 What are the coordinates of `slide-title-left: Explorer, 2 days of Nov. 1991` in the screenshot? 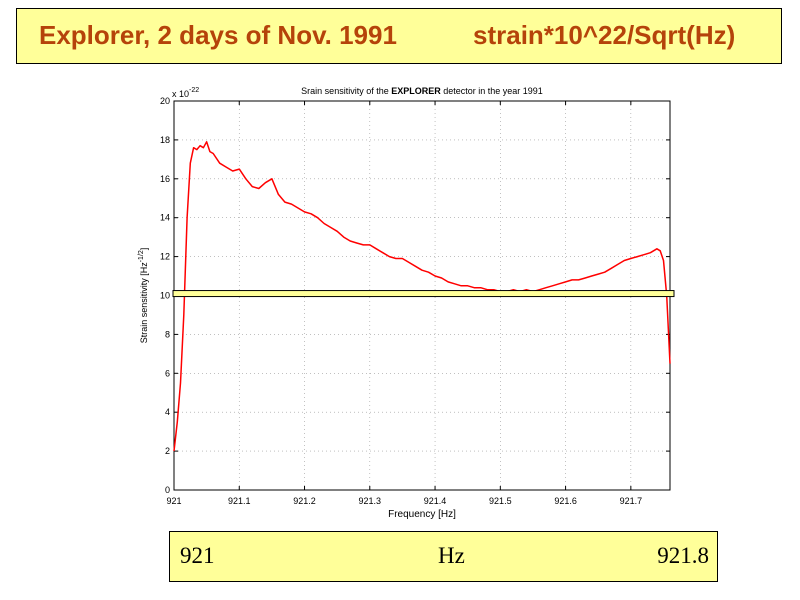 It's located at (218, 35).